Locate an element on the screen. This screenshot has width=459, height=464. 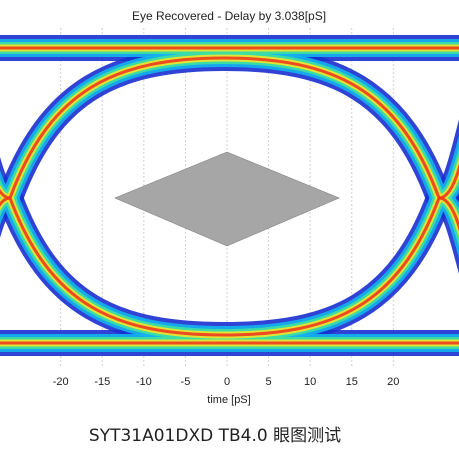
chart-title: Eye Recovered - Delay by 3.038[pS] is located at coordinates (229, 16).